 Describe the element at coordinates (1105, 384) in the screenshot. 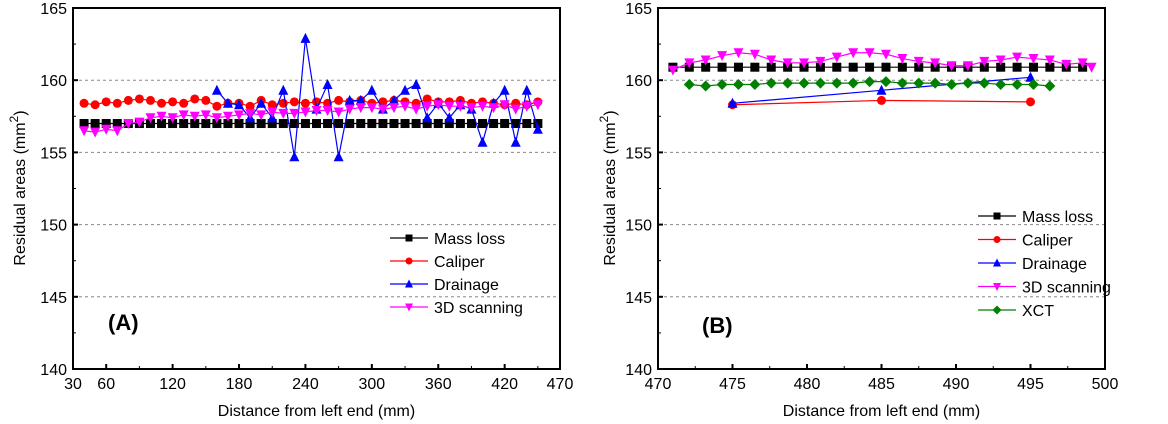

I see `x-tick-label: 500` at that location.